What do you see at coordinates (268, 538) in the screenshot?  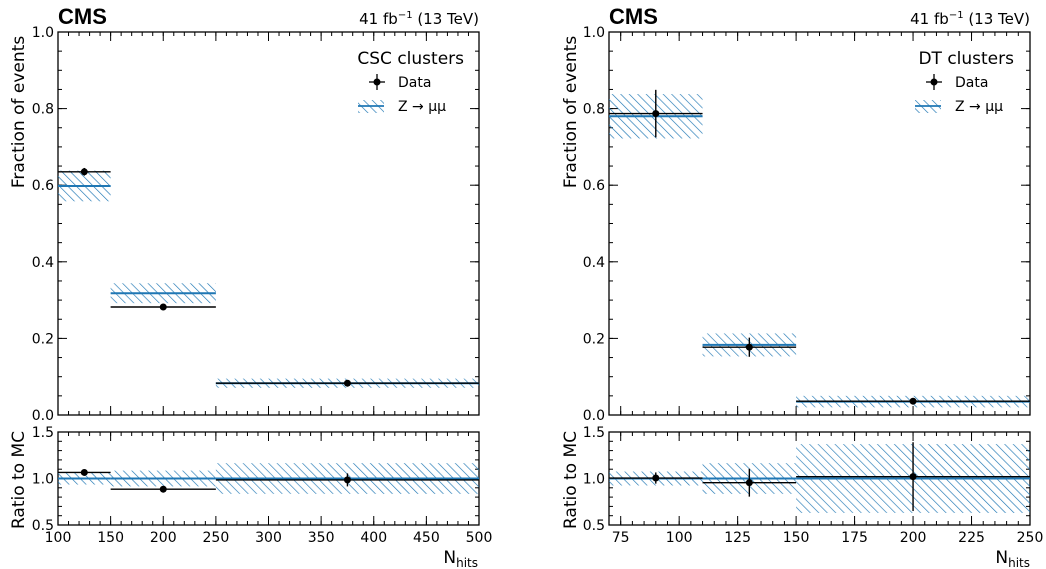 I see `x-tick-label: 300` at bounding box center [268, 538].